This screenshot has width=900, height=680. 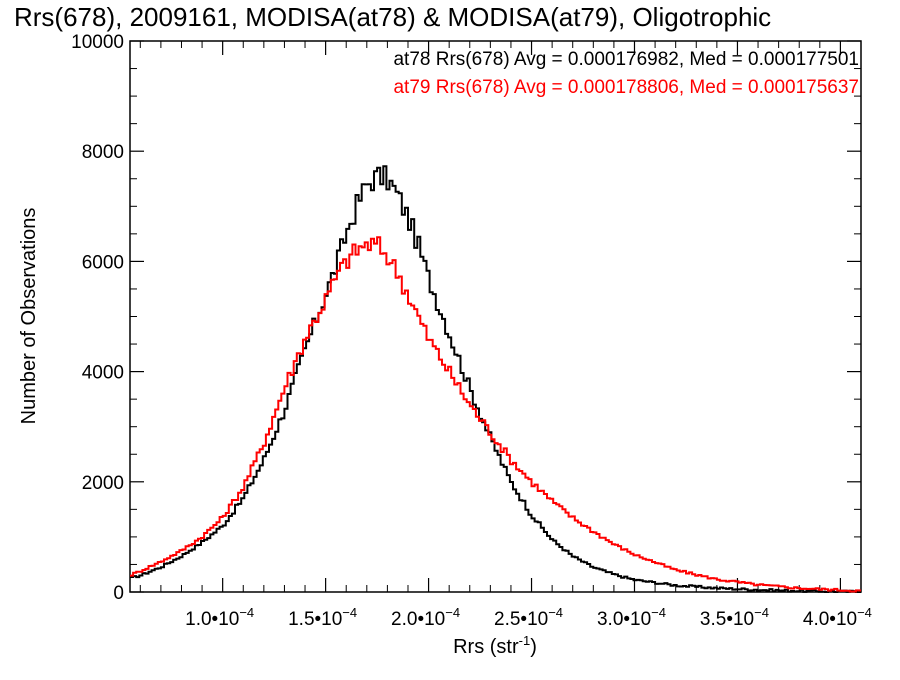 I want to click on x-axis-title-tail: ), so click(x=533, y=647).